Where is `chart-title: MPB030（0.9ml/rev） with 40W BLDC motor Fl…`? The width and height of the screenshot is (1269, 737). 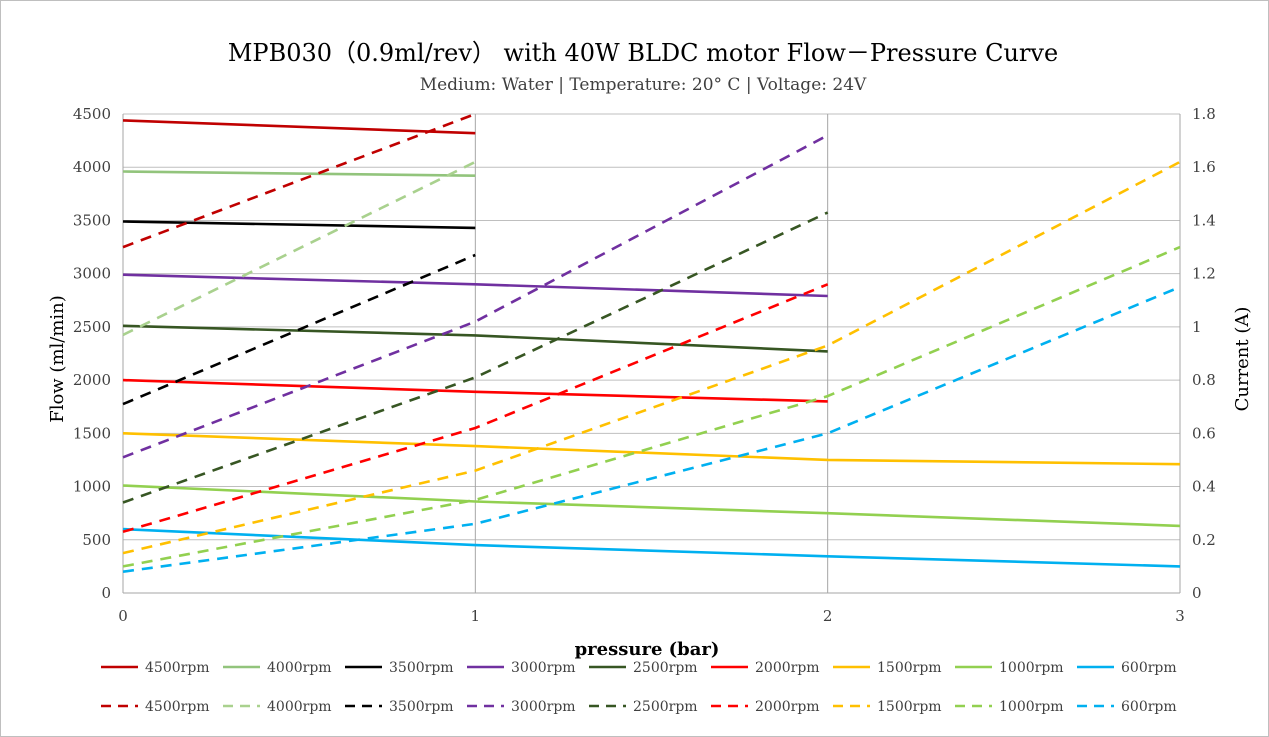
chart-title: MPB030（0.9ml/rev） with 40W BLDC motor Fl… is located at coordinates (643, 53).